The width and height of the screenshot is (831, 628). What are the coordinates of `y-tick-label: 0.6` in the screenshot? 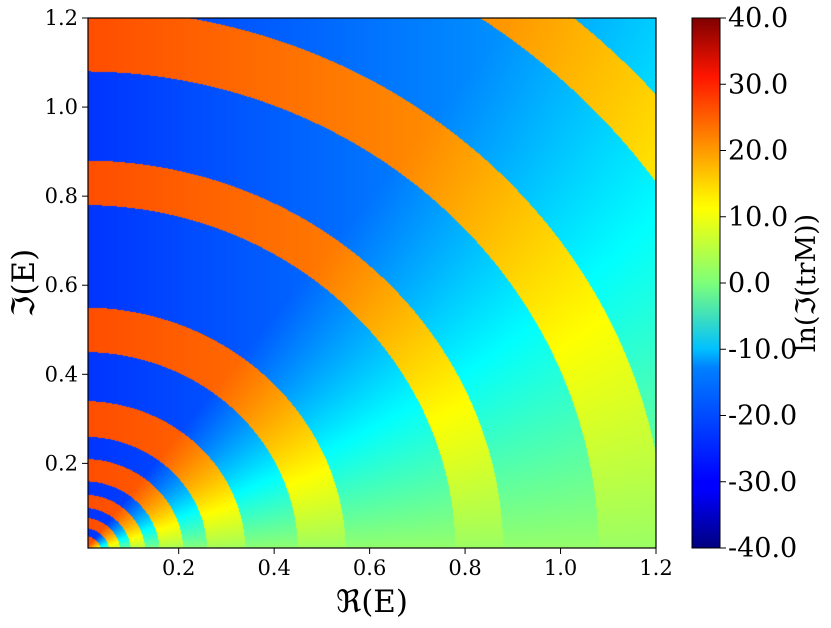 It's located at (61, 285).